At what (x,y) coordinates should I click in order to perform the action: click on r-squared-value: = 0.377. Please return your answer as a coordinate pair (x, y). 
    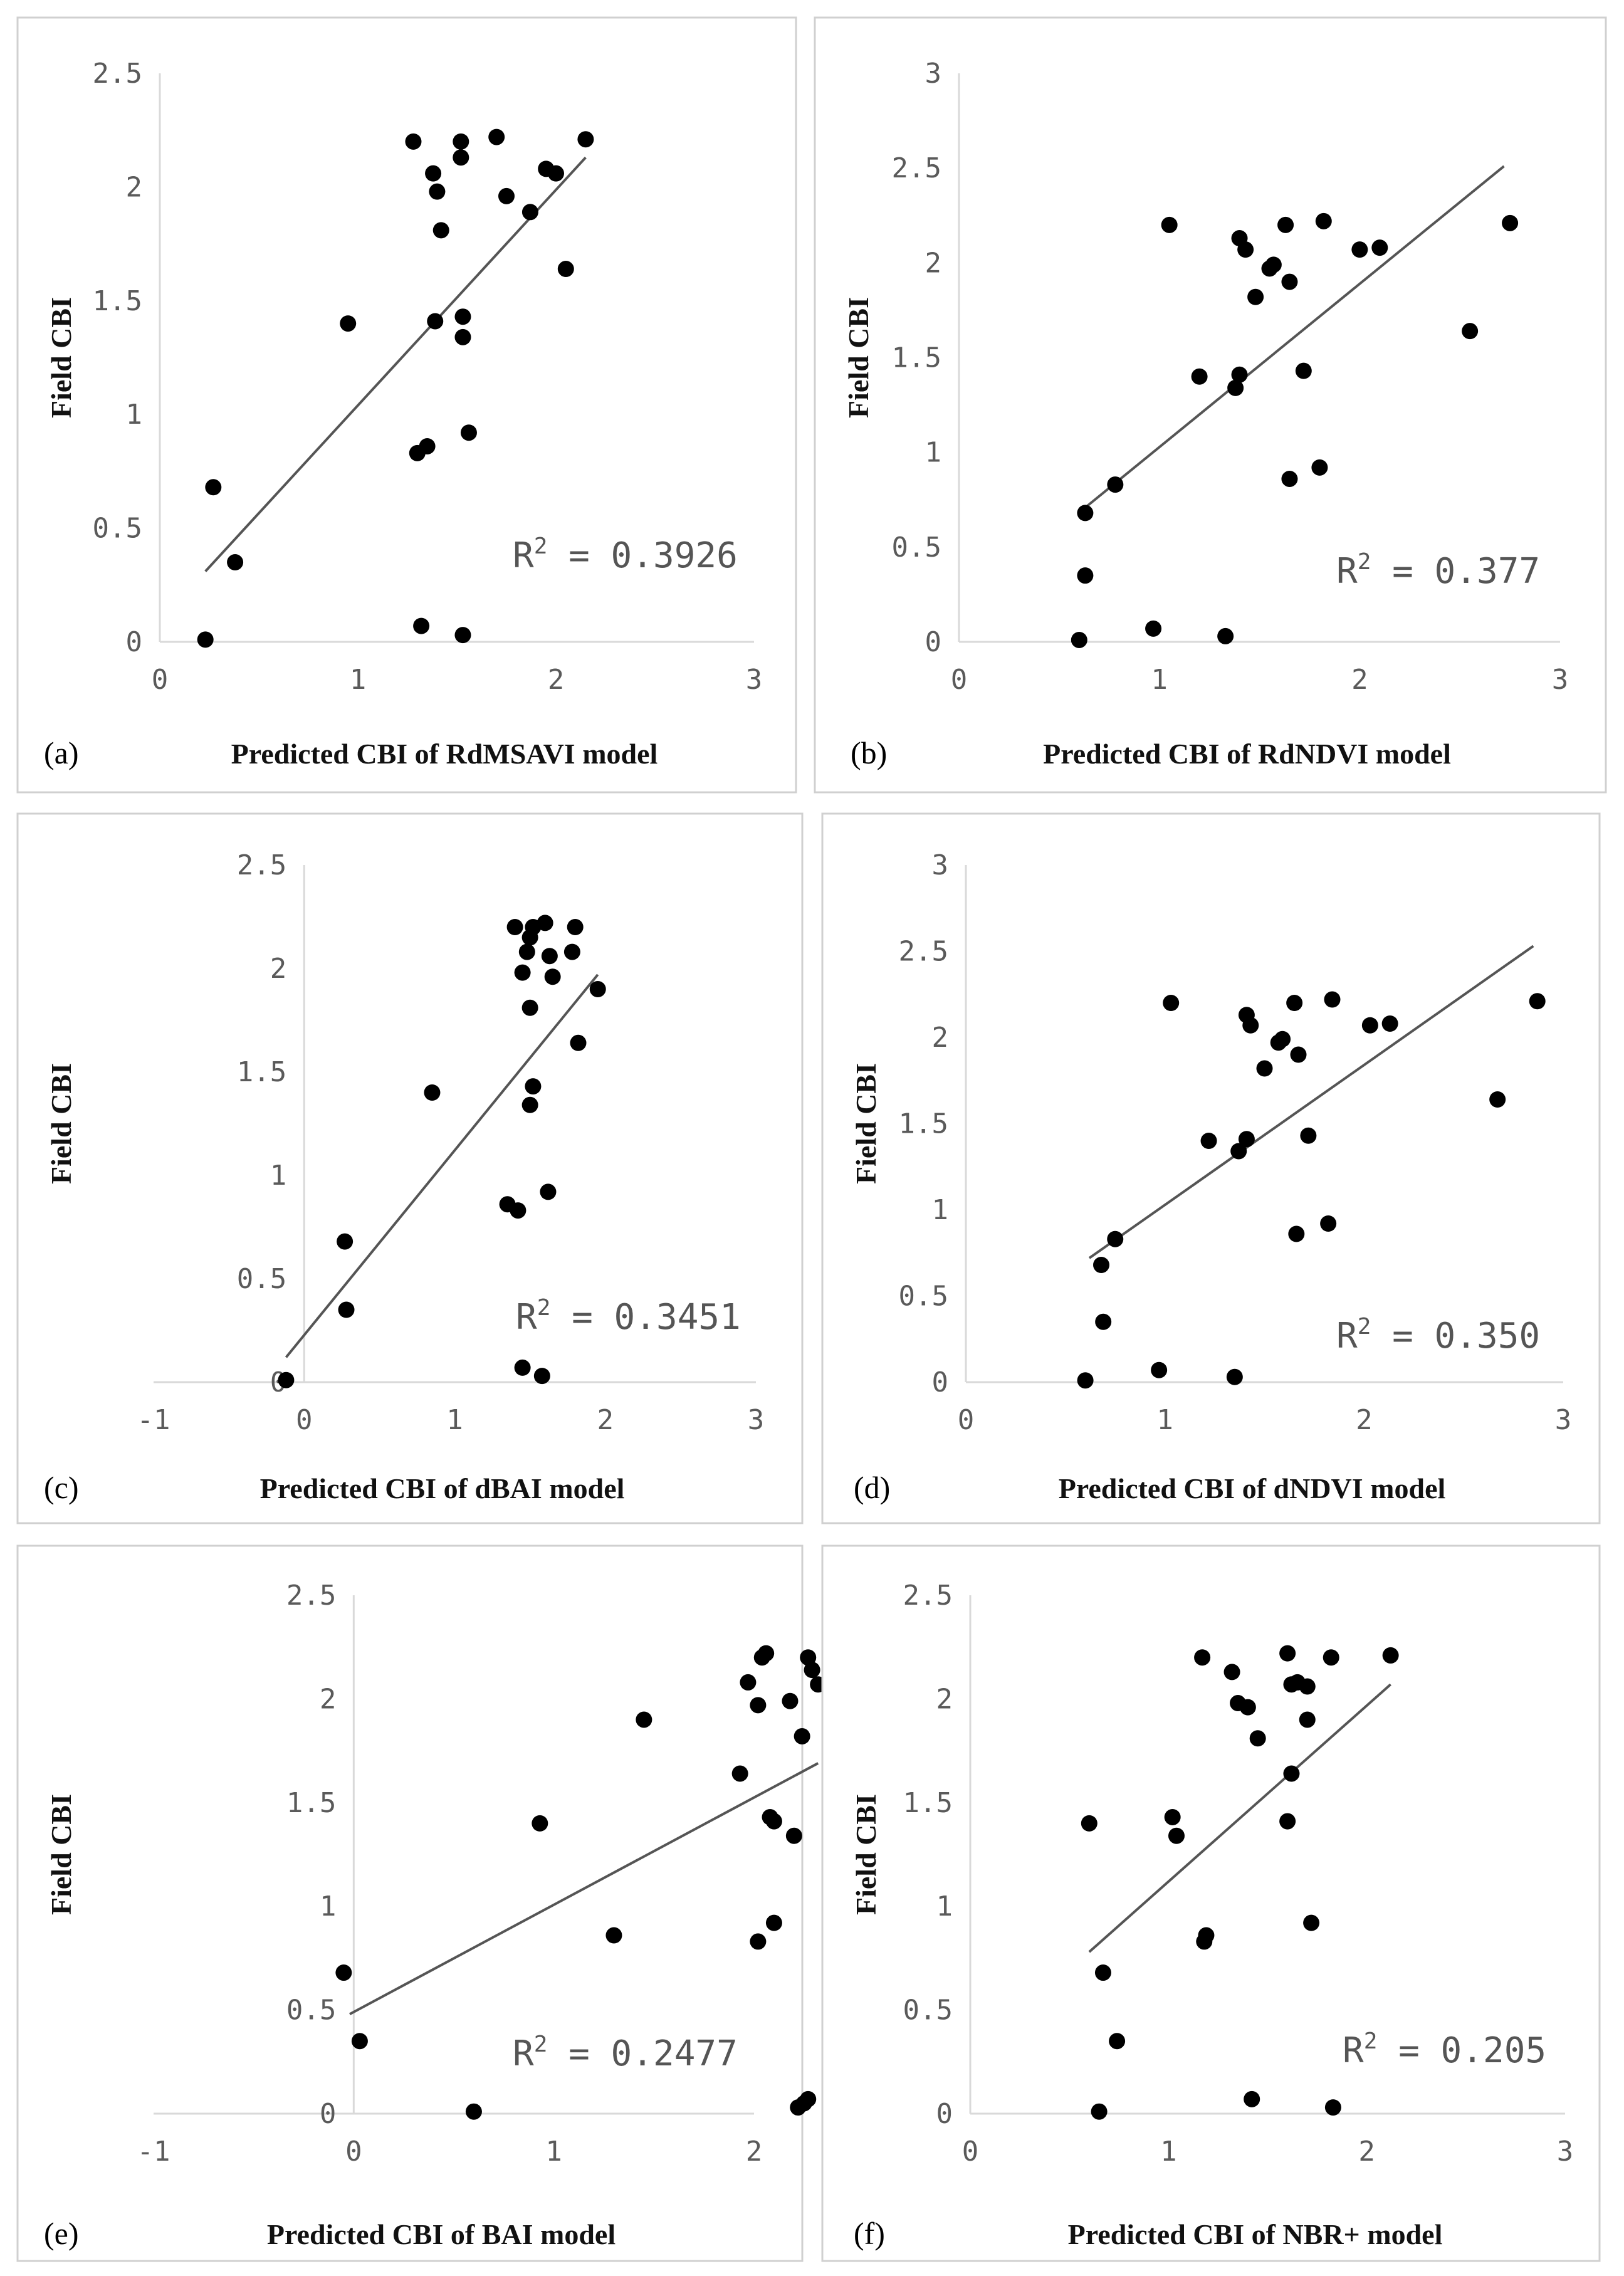
    Looking at the image, I should click on (1456, 571).